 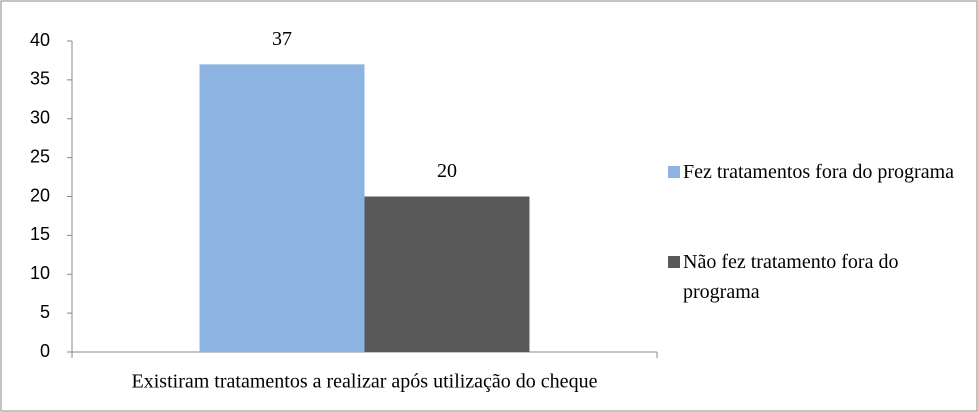 I want to click on y-tick-label: 30, so click(x=40, y=118).